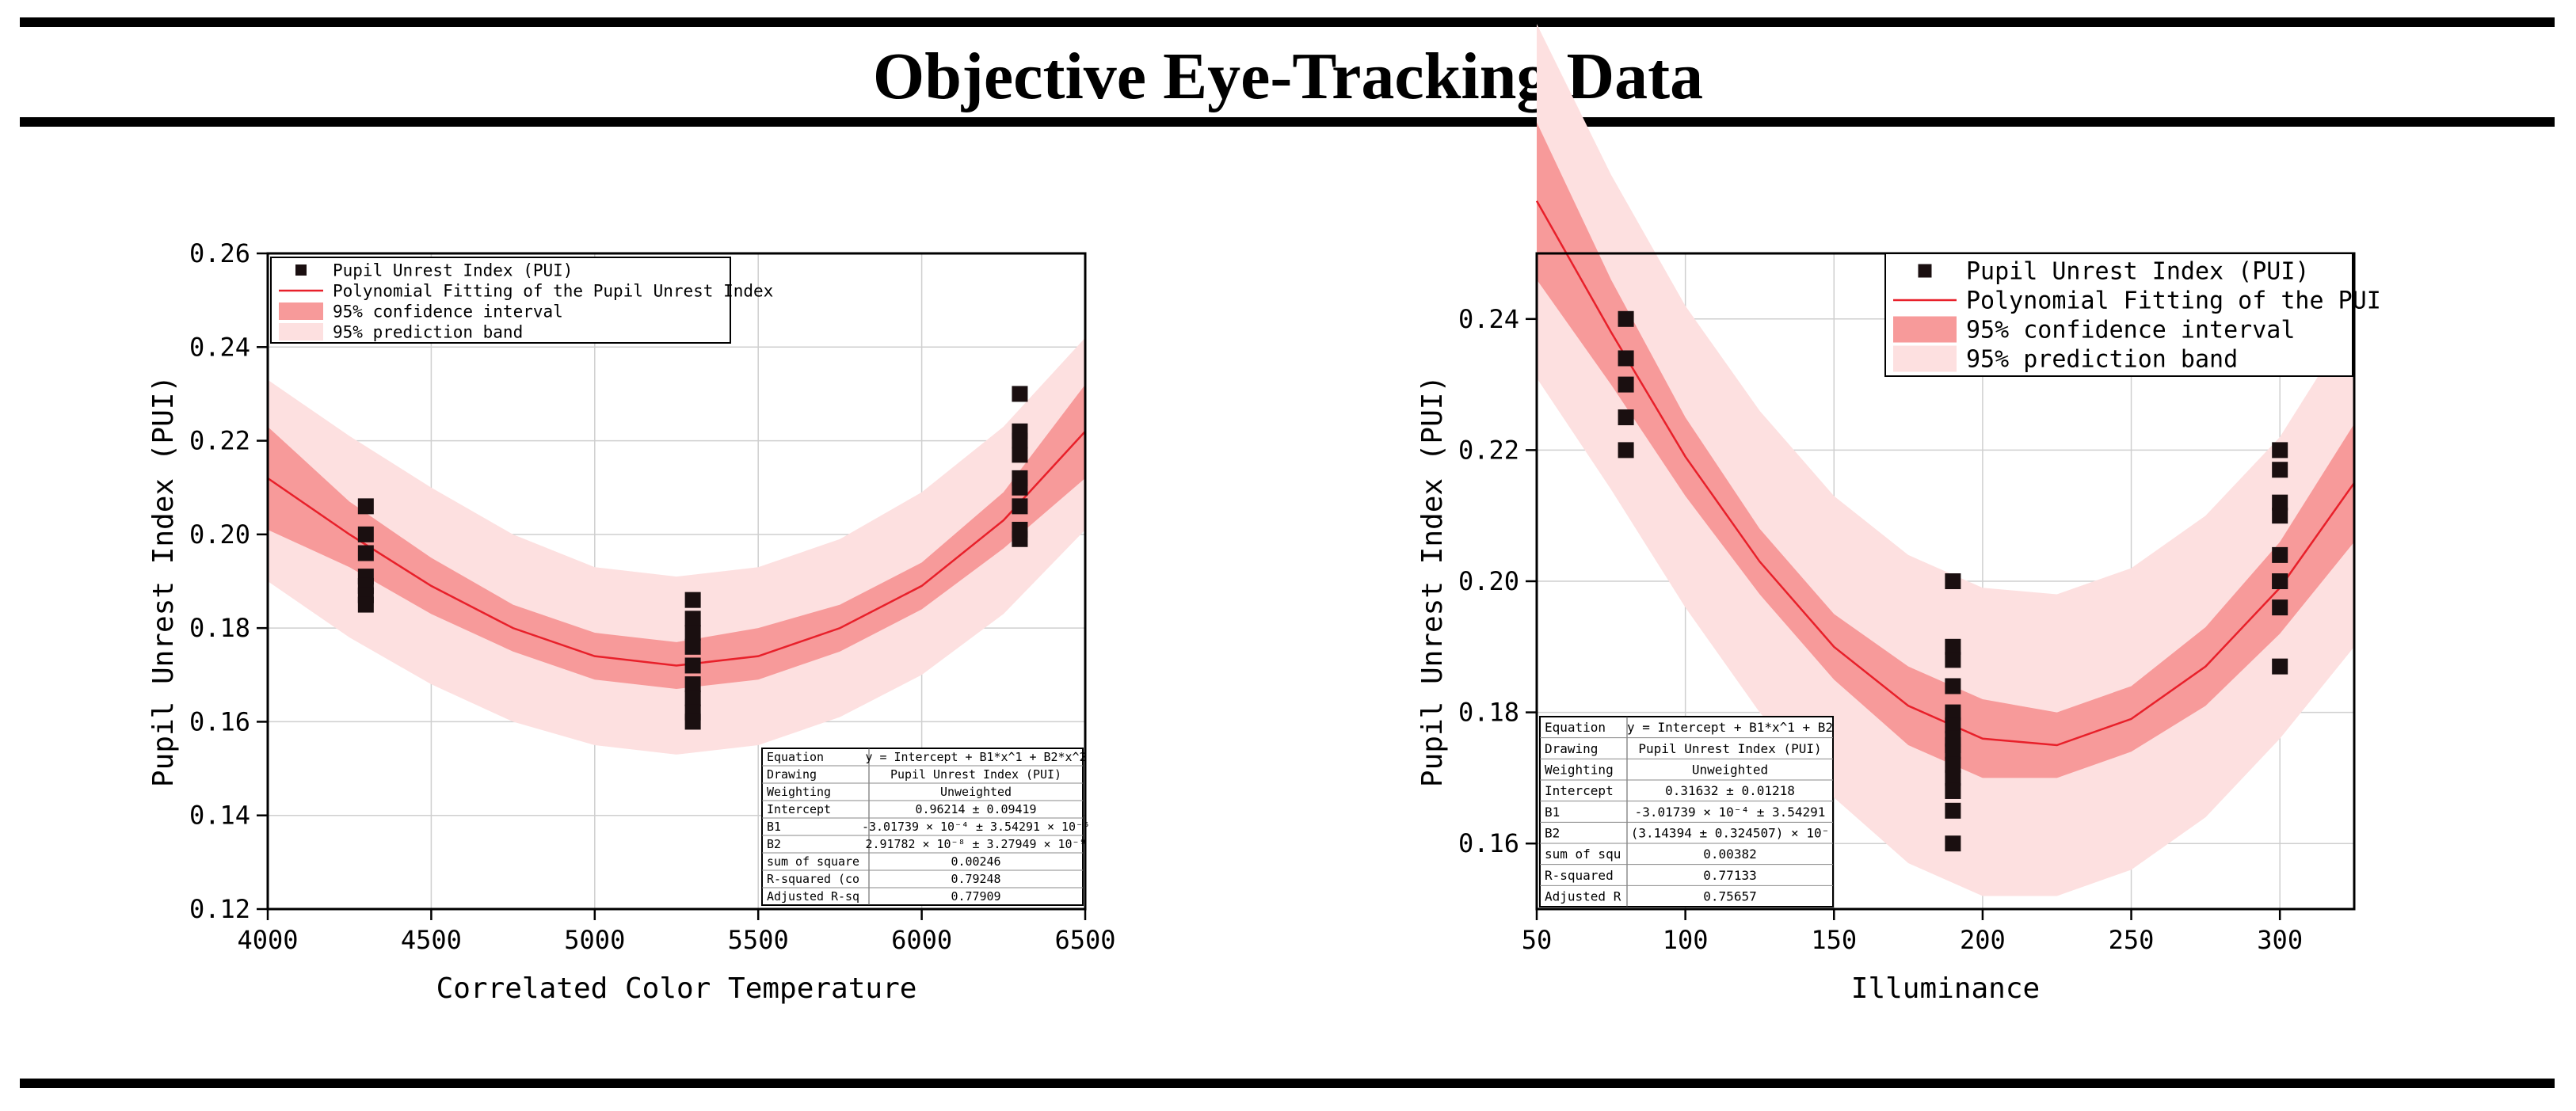 Image resolution: width=2576 pixels, height=1111 pixels. What do you see at coordinates (1730, 727) in the screenshot?
I see `stats-value: y = Intercept + B1*x^1 + B2` at bounding box center [1730, 727].